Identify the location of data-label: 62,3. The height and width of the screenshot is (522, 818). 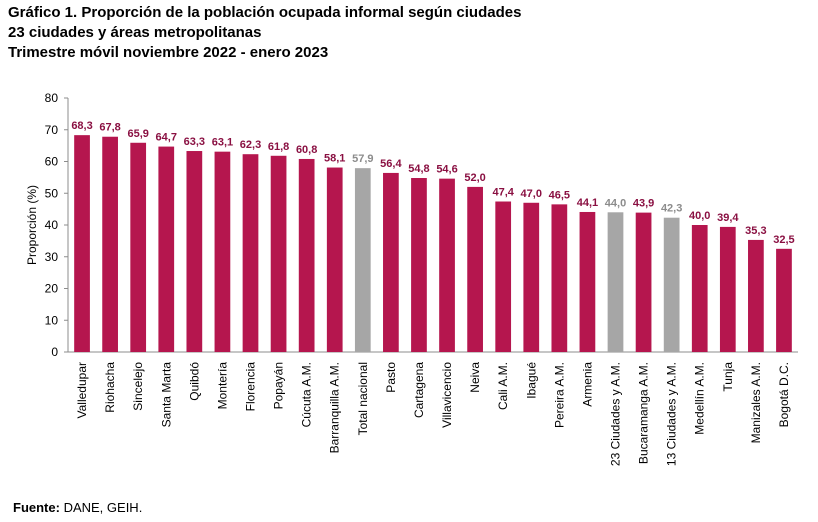
(250, 145).